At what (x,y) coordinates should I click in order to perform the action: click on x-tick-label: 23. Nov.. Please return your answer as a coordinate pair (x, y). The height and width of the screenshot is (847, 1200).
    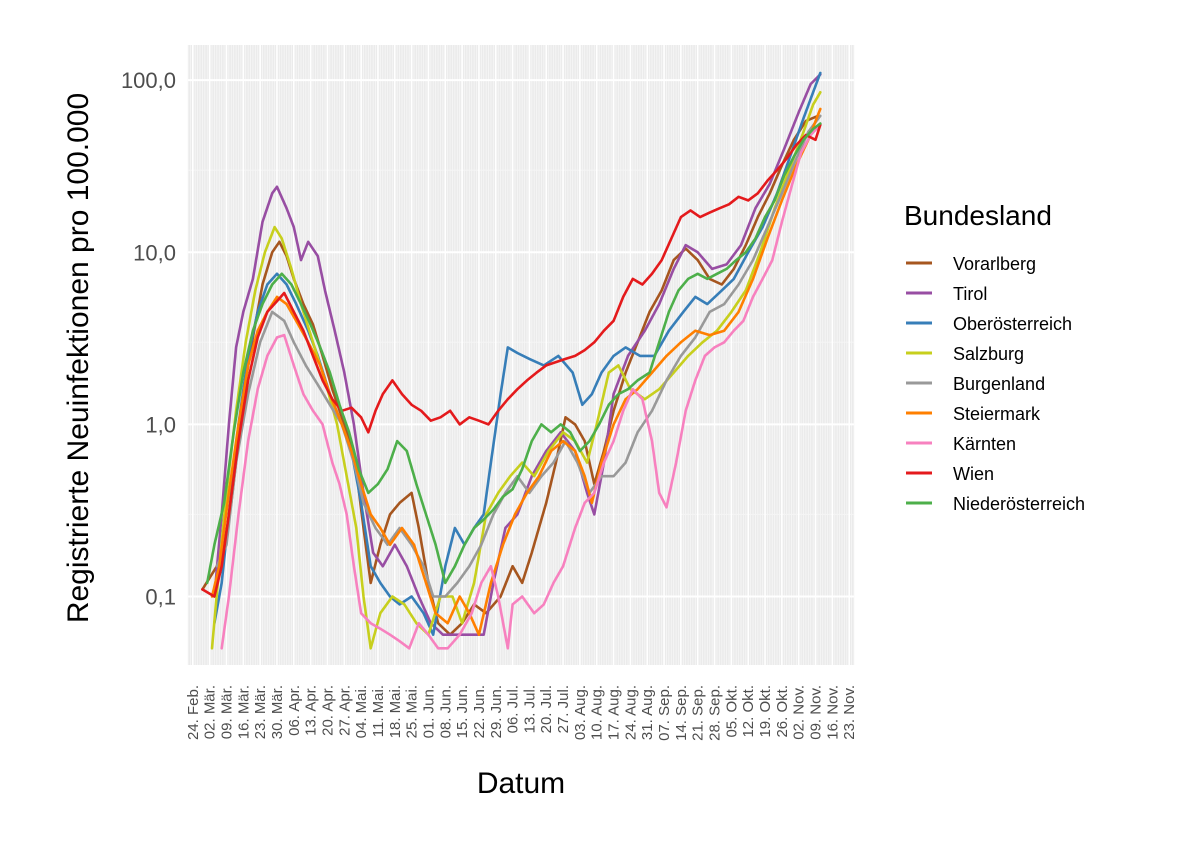
    Looking at the image, I should click on (849, 712).